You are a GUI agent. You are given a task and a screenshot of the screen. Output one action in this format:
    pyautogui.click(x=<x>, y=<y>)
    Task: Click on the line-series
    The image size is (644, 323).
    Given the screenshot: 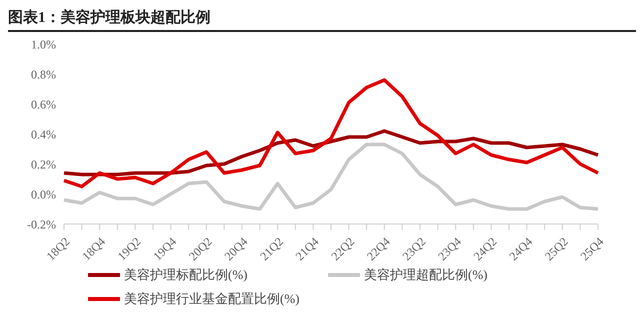 What is the action you would take?
    pyautogui.click(x=331, y=152)
    